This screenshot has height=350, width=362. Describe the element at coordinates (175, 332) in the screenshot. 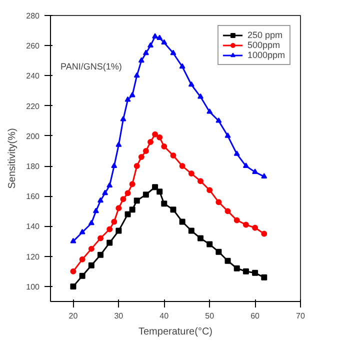

I see `x-axis-title: Temperature(°C)` at that location.